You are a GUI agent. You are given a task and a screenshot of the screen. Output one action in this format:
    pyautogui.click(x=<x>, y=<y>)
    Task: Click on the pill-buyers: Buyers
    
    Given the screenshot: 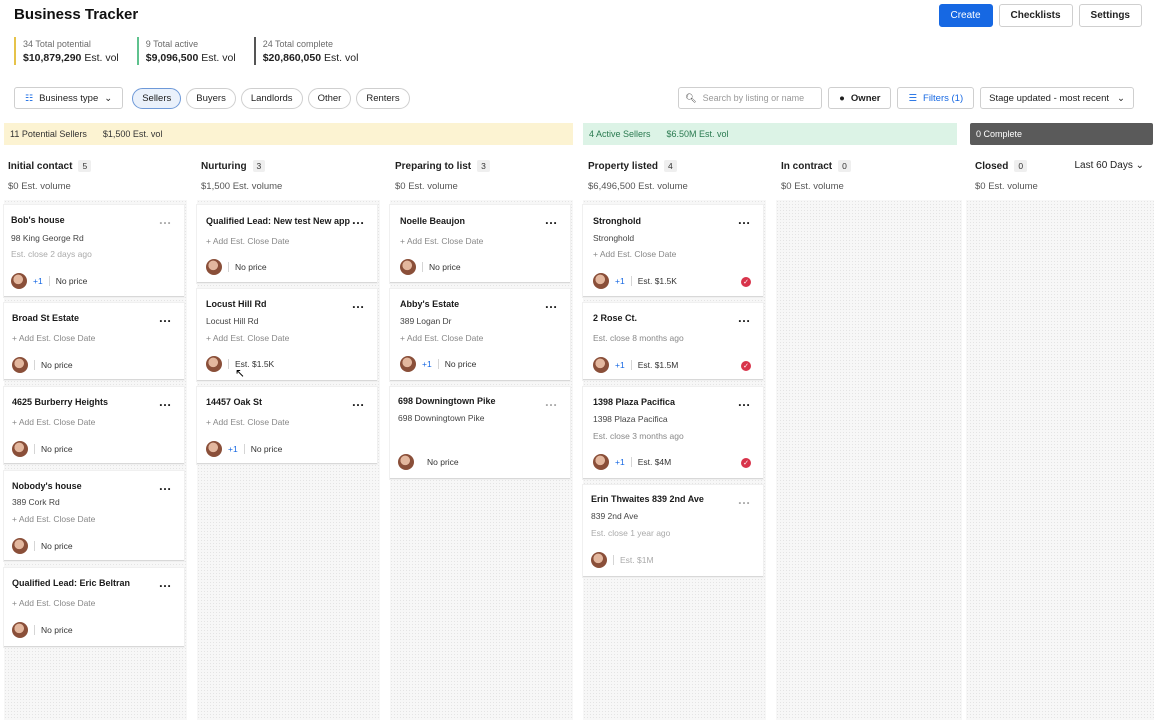 What is the action you would take?
    pyautogui.click(x=211, y=98)
    